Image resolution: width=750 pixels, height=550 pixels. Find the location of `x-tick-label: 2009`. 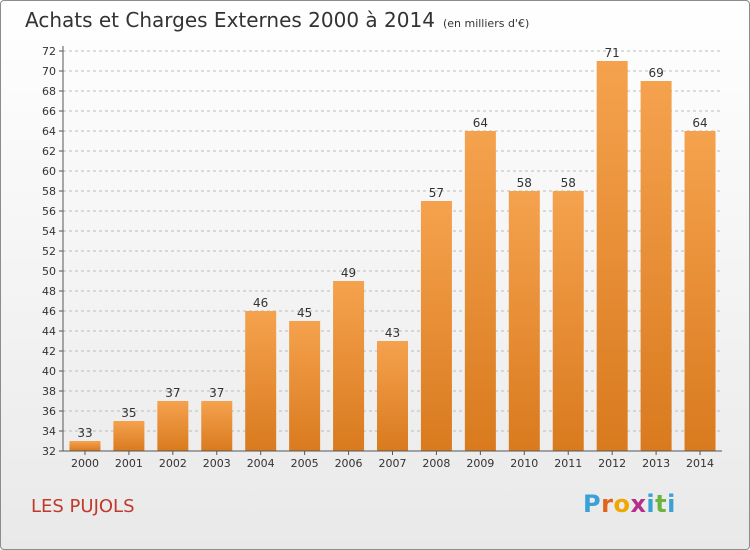

x-tick-label: 2009 is located at coordinates (480, 463).